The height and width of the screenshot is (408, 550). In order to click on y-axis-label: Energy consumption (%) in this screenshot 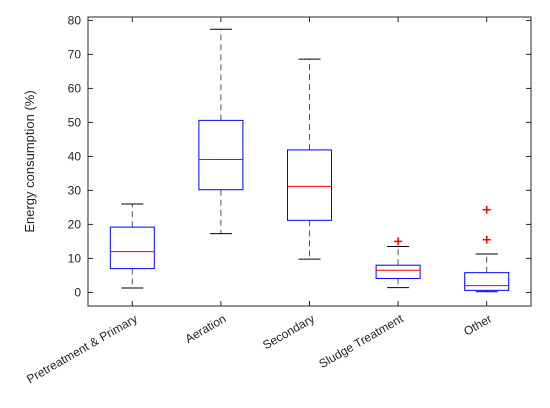, I will do `click(29, 161)`.